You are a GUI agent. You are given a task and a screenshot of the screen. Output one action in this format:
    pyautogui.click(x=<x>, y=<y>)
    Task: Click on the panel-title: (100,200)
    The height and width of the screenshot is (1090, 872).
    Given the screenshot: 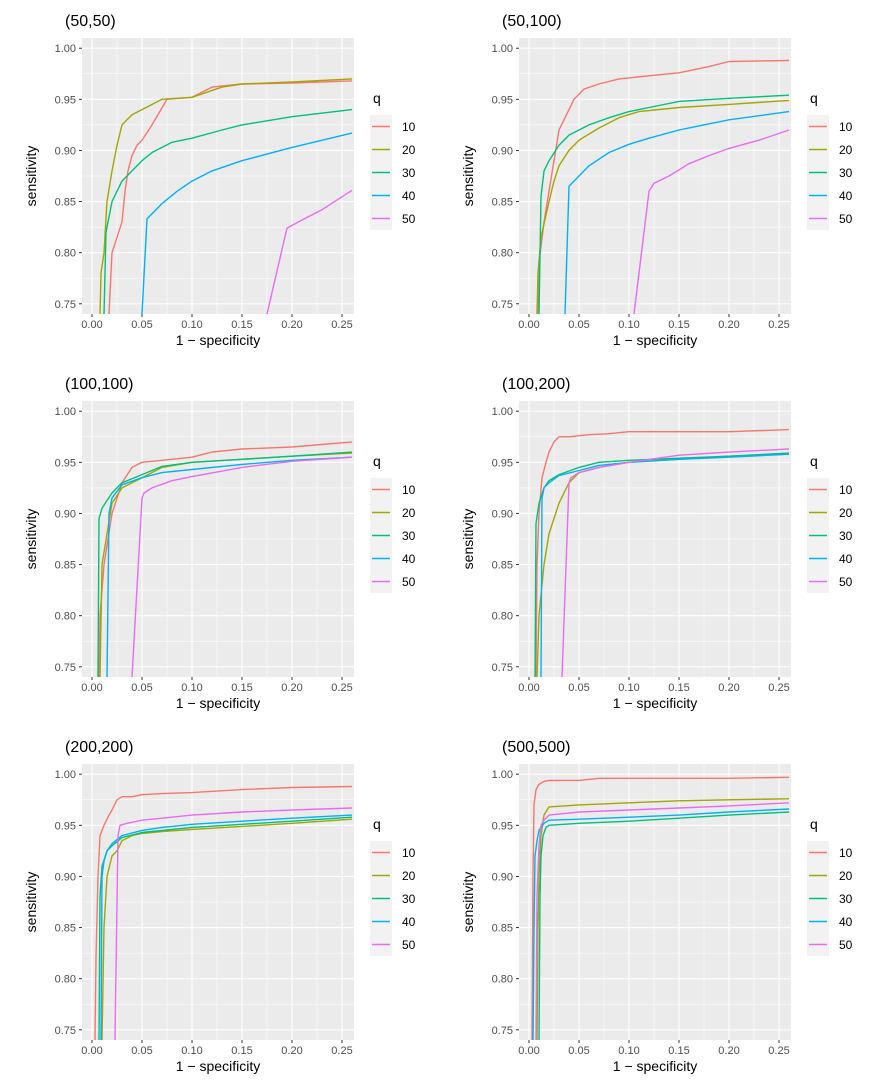 What is the action you would take?
    pyautogui.click(x=536, y=384)
    